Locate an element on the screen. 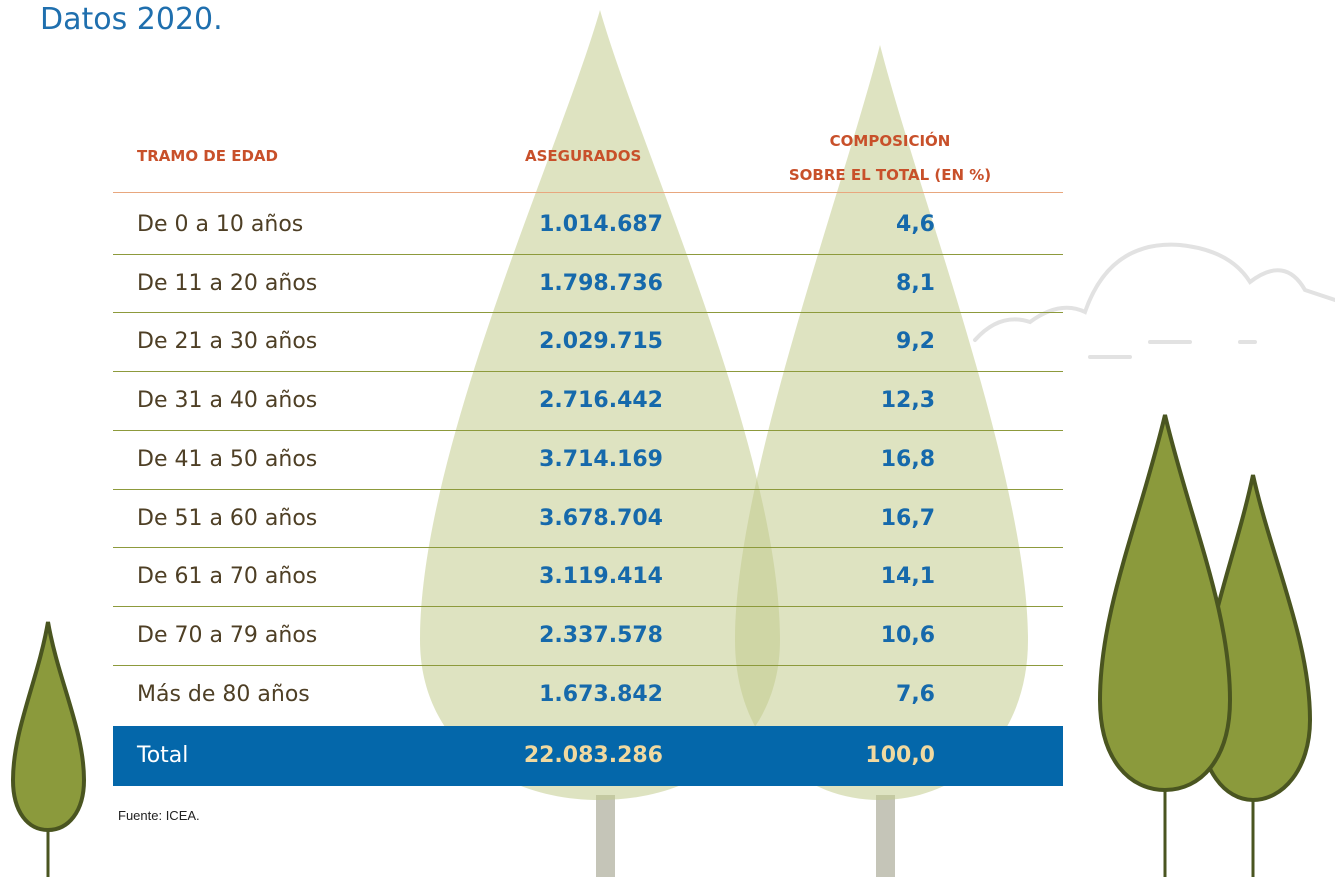  age-range: Más de 80 años is located at coordinates (223, 694).